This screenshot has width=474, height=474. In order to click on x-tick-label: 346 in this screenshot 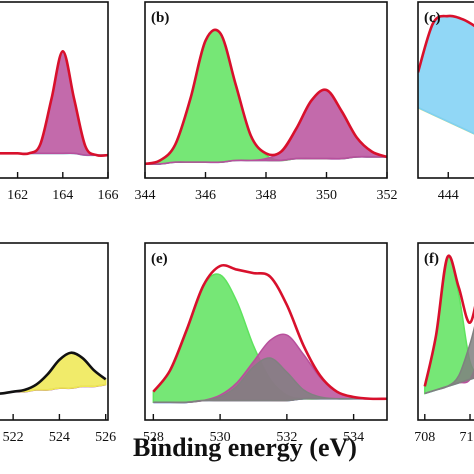, I will do `click(205, 195)`.